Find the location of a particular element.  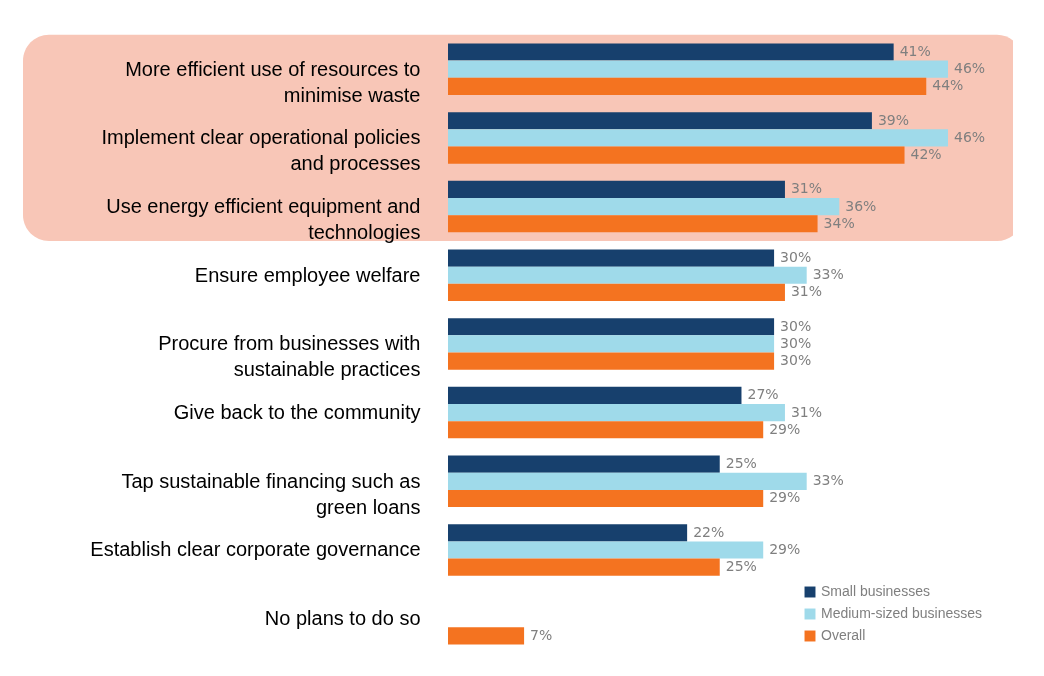

data-label: 7% is located at coordinates (541, 634).